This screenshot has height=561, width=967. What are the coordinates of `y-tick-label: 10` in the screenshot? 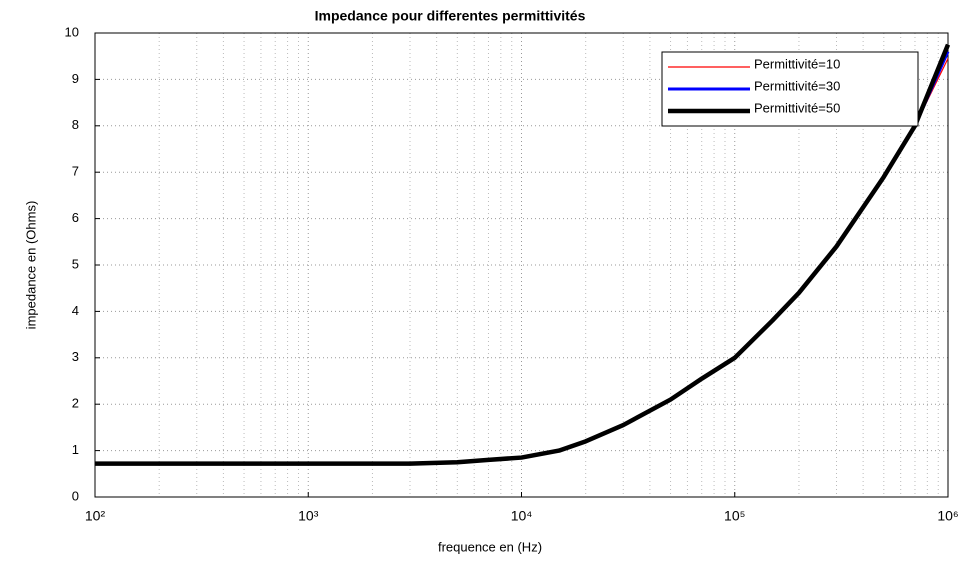 It's located at (72, 31).